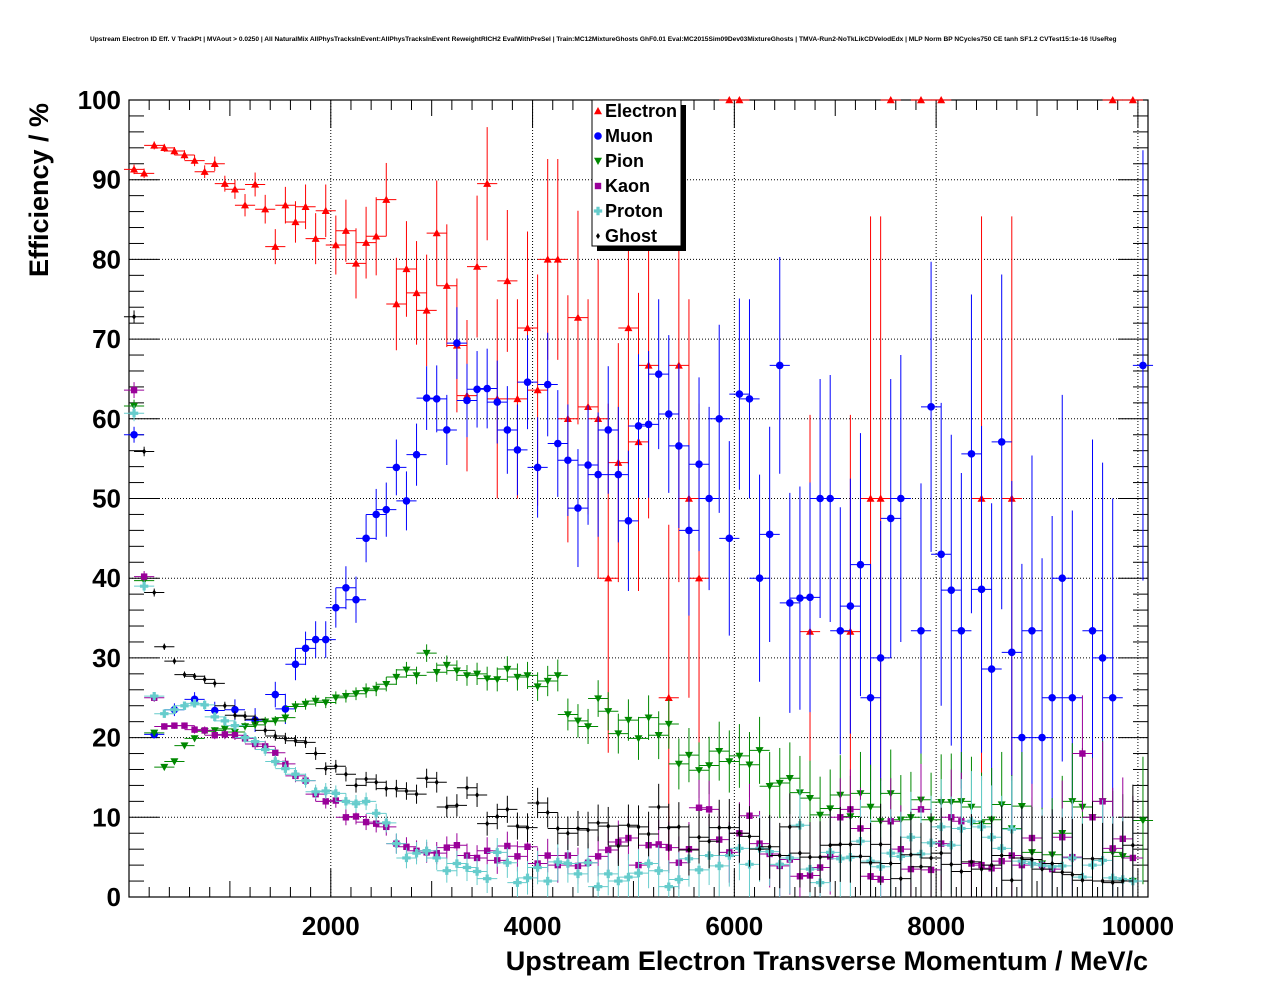  What do you see at coordinates (533, 926) in the screenshot?
I see `x-tick-label: 4000` at bounding box center [533, 926].